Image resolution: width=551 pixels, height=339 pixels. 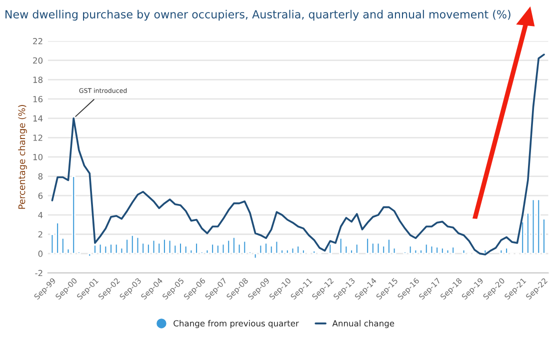 What do you see at coordinates (38, 60) in the screenshot?
I see `y-tick-label: 20` at bounding box center [38, 60].